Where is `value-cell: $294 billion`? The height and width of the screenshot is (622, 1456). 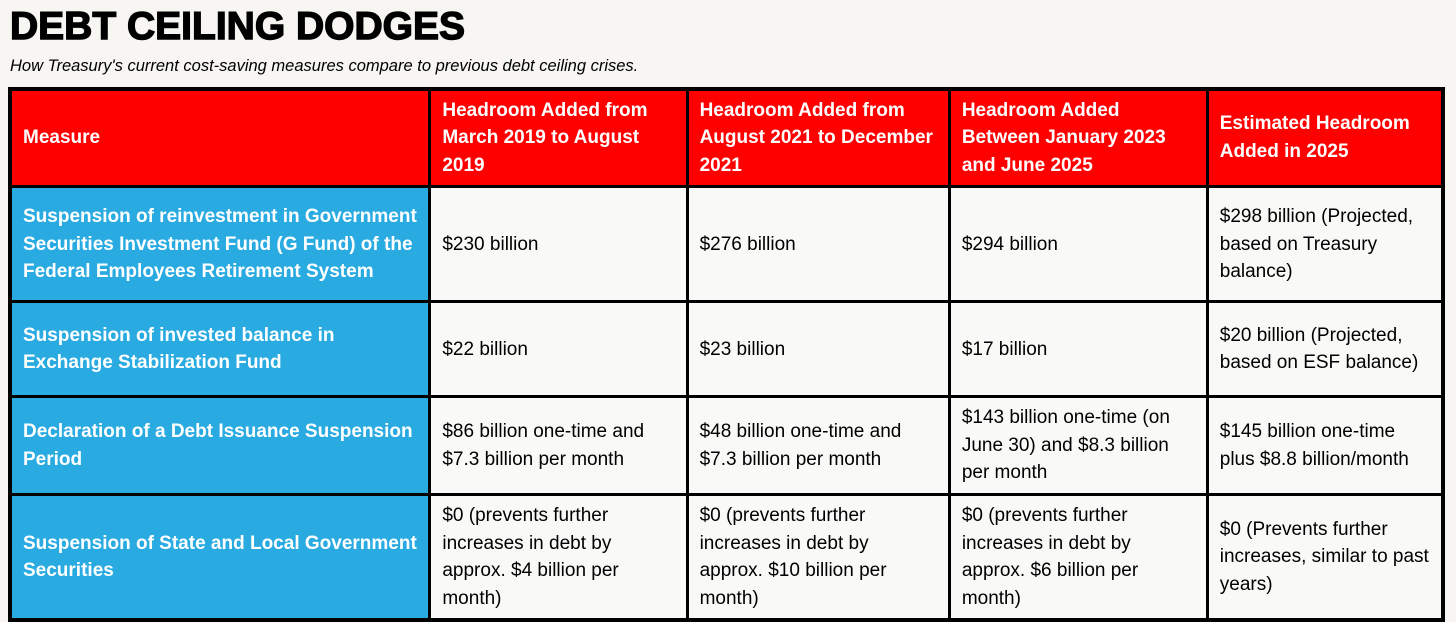
value-cell: $294 billion is located at coordinates (1078, 244).